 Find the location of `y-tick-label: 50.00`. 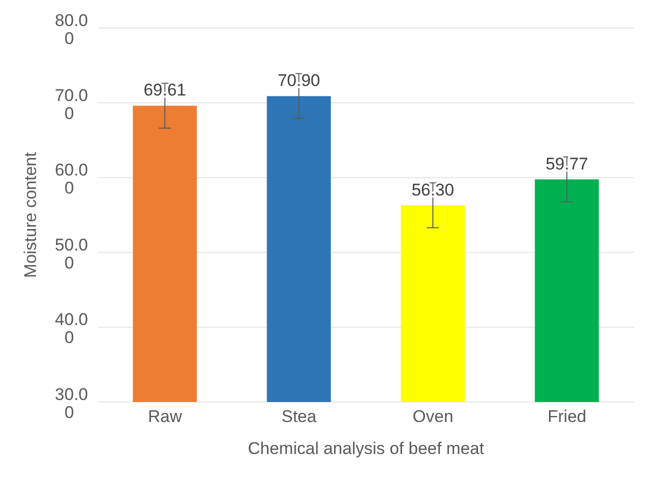

y-tick-label: 50.00 is located at coordinates (71, 253).